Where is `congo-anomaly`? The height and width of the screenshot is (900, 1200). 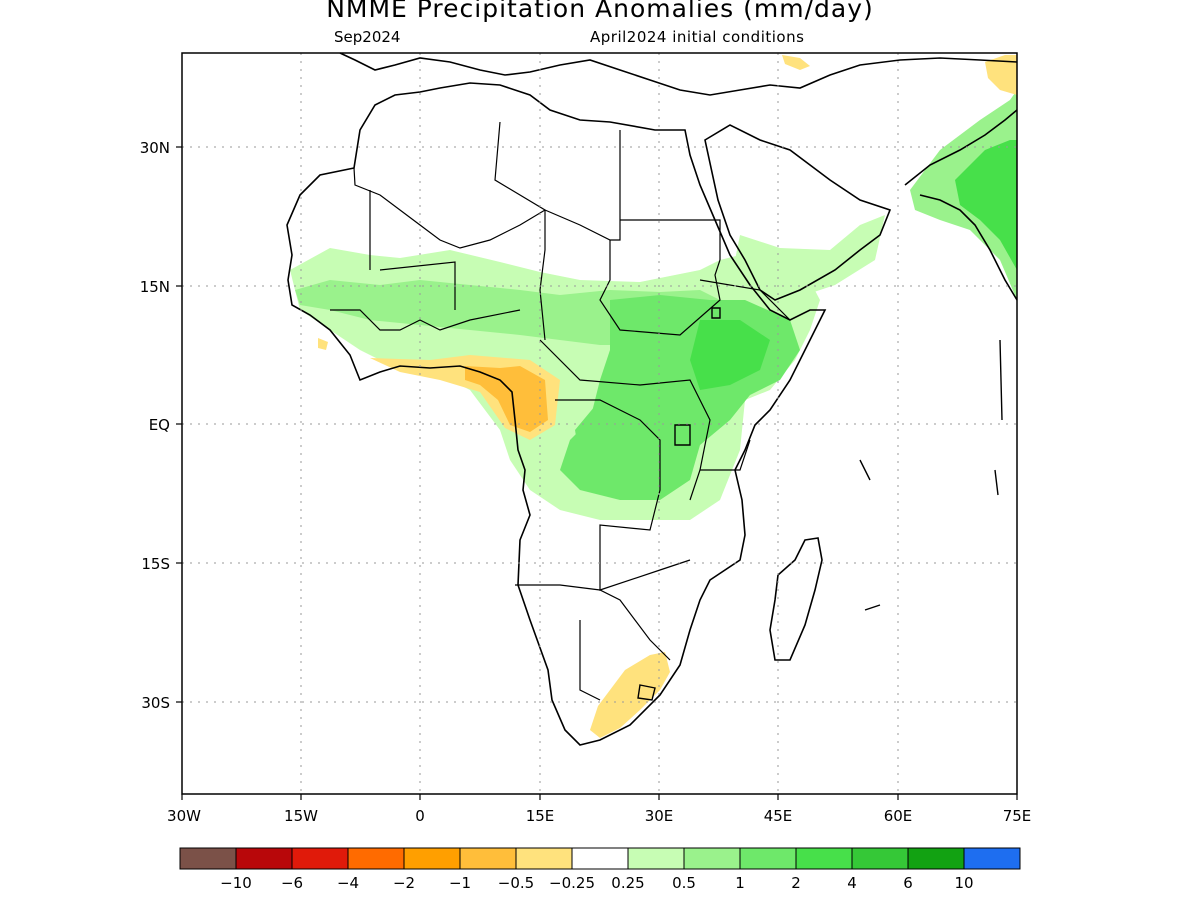 congo-anomaly is located at coordinates (627, 435).